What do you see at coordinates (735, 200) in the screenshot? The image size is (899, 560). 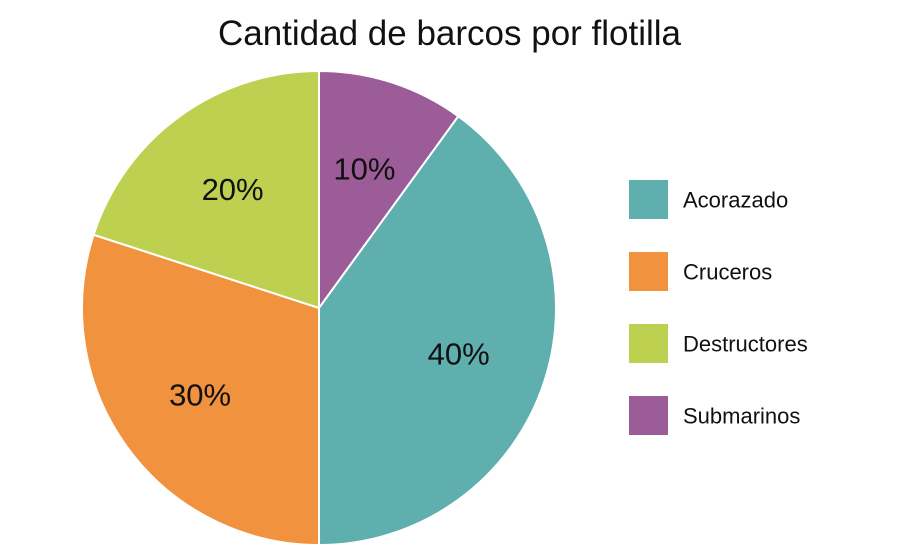 I see `legend-label-acorazado: Acorazado` at bounding box center [735, 200].